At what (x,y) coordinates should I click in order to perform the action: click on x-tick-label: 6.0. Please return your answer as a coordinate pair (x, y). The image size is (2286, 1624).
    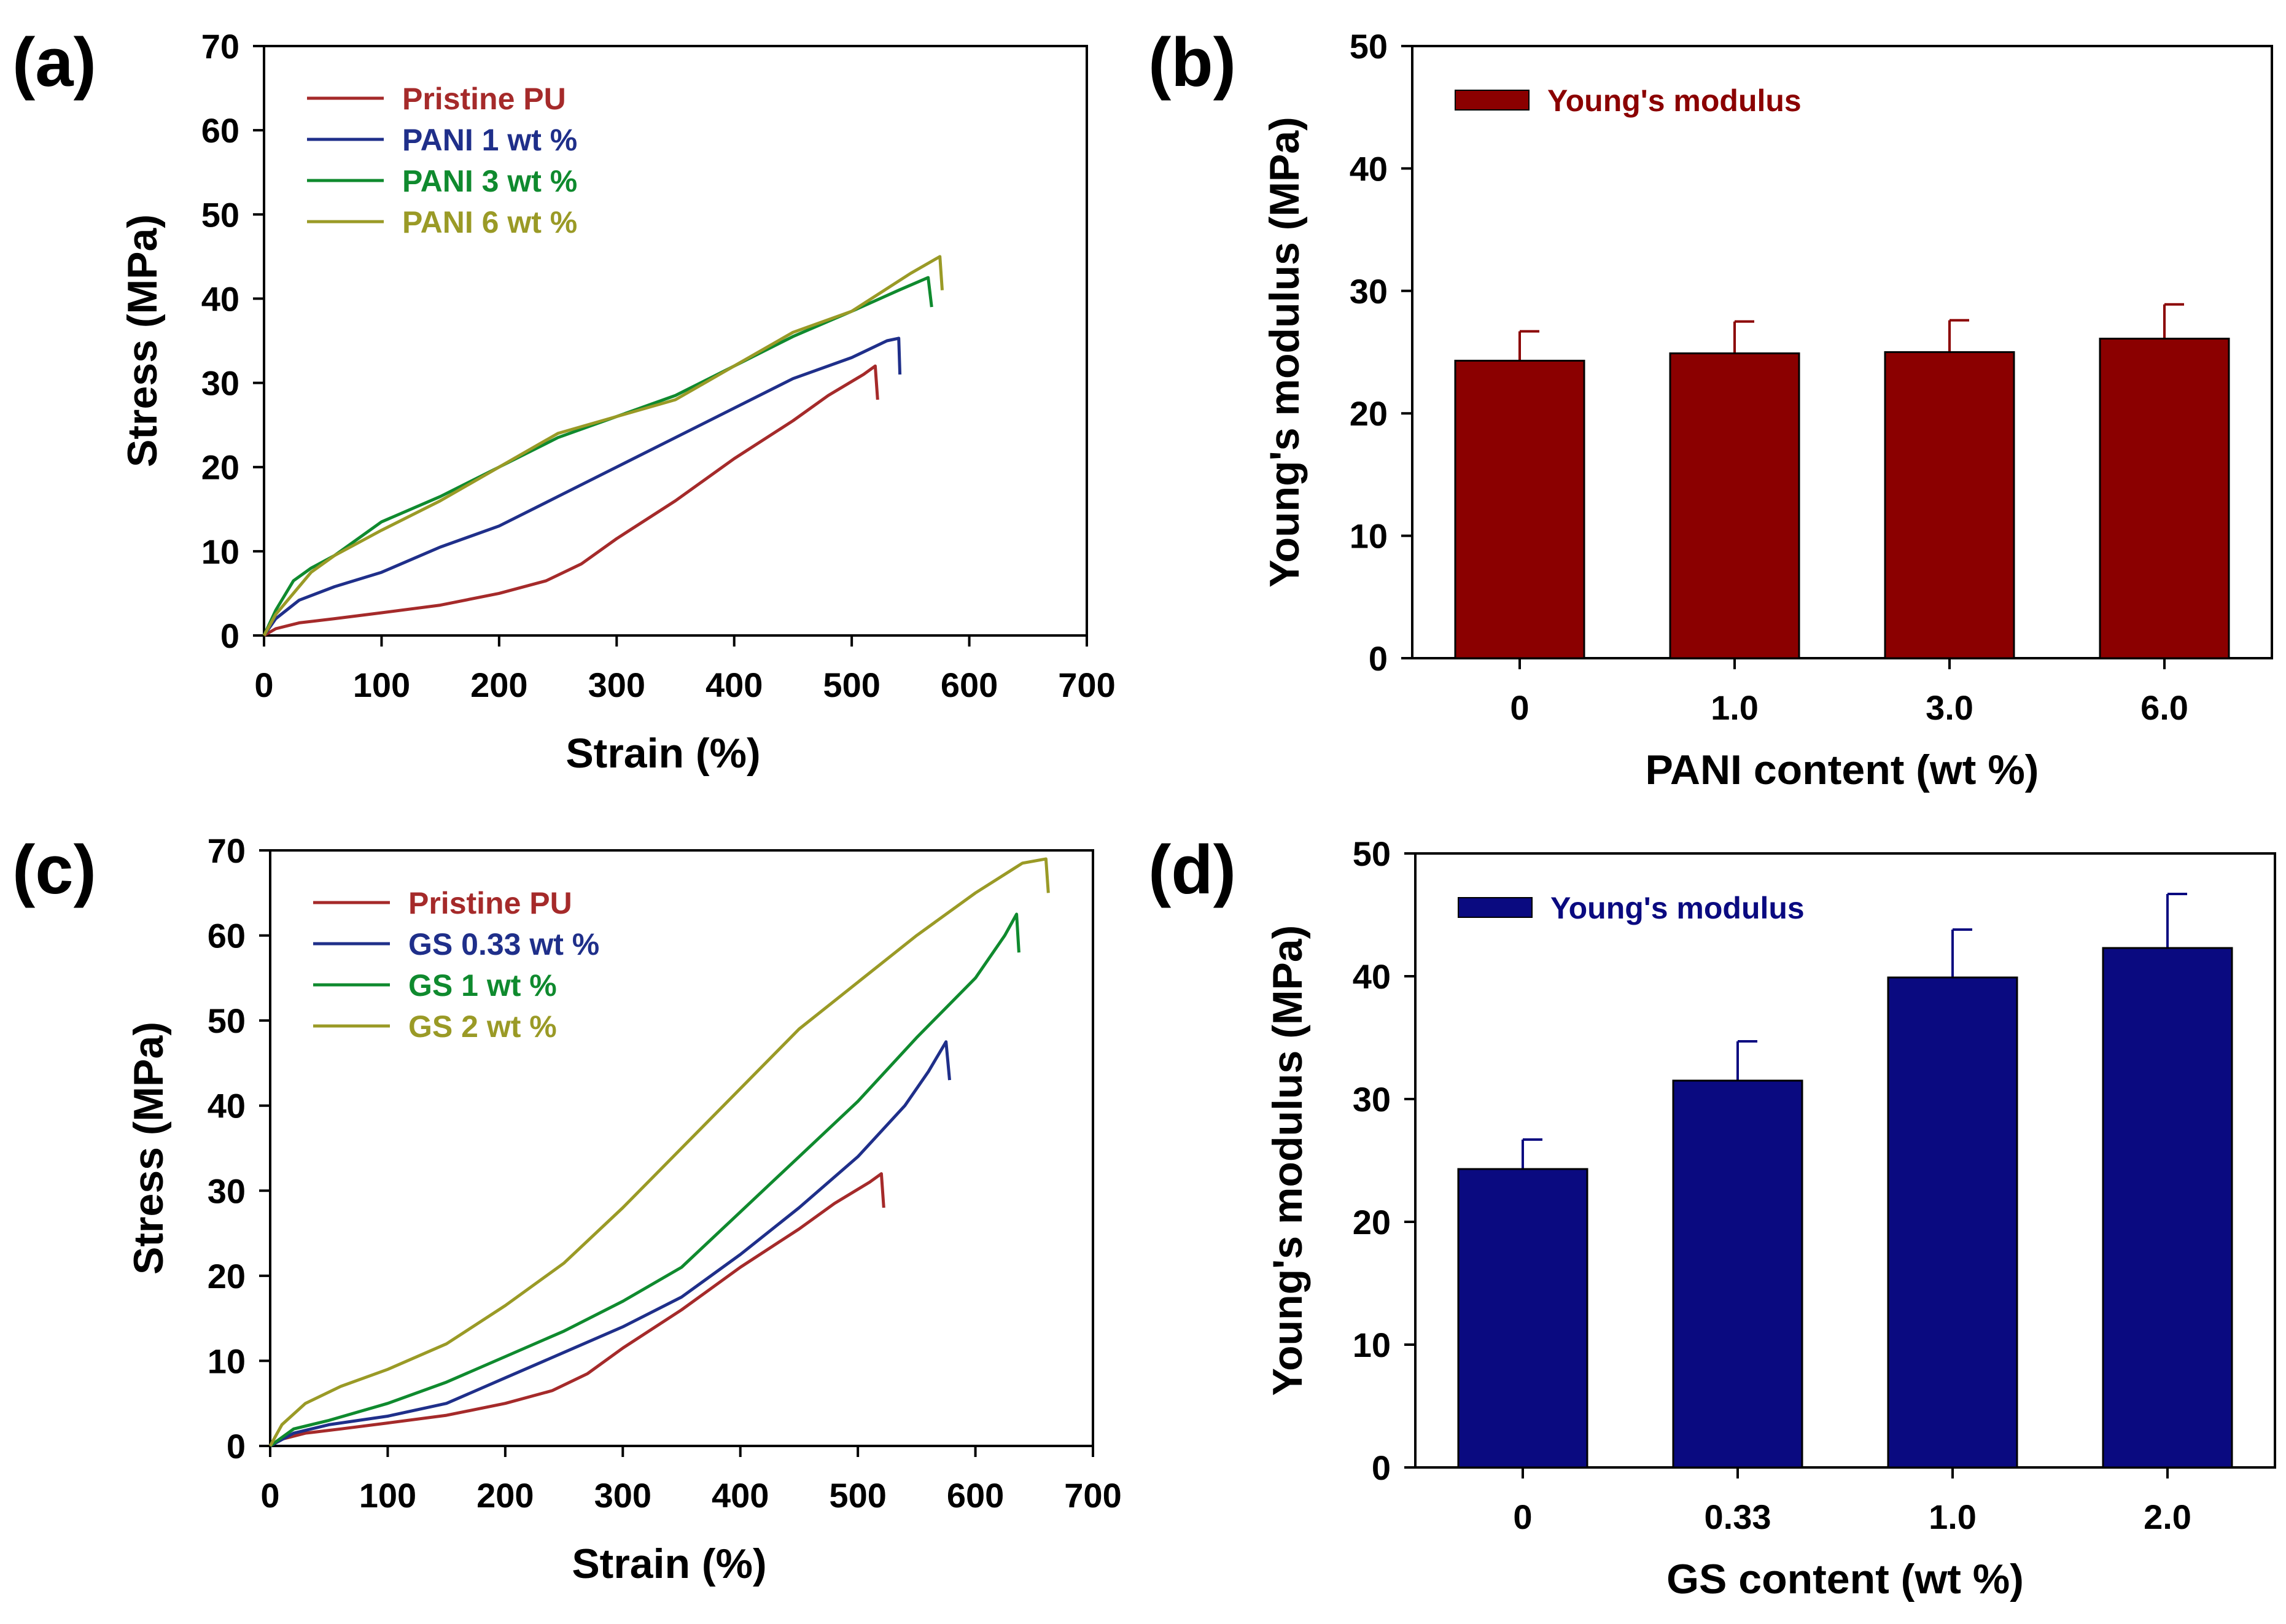
    Looking at the image, I should click on (2164, 707).